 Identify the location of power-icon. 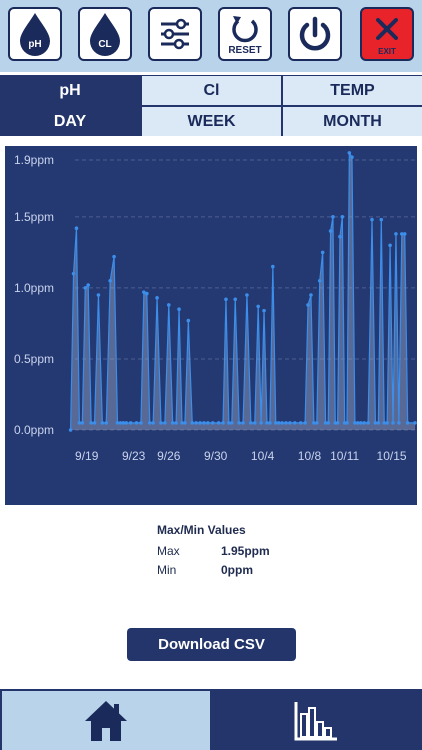
(315, 33).